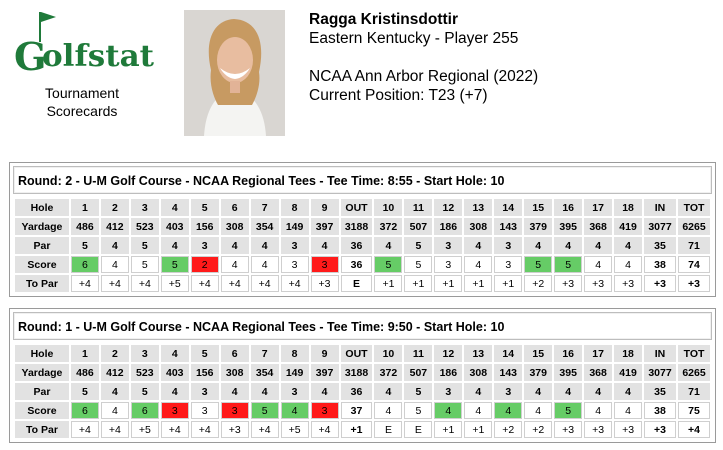 This screenshot has width=723, height=450. Describe the element at coordinates (114, 245) in the screenshot. I see `par-cell-2: 4` at that location.